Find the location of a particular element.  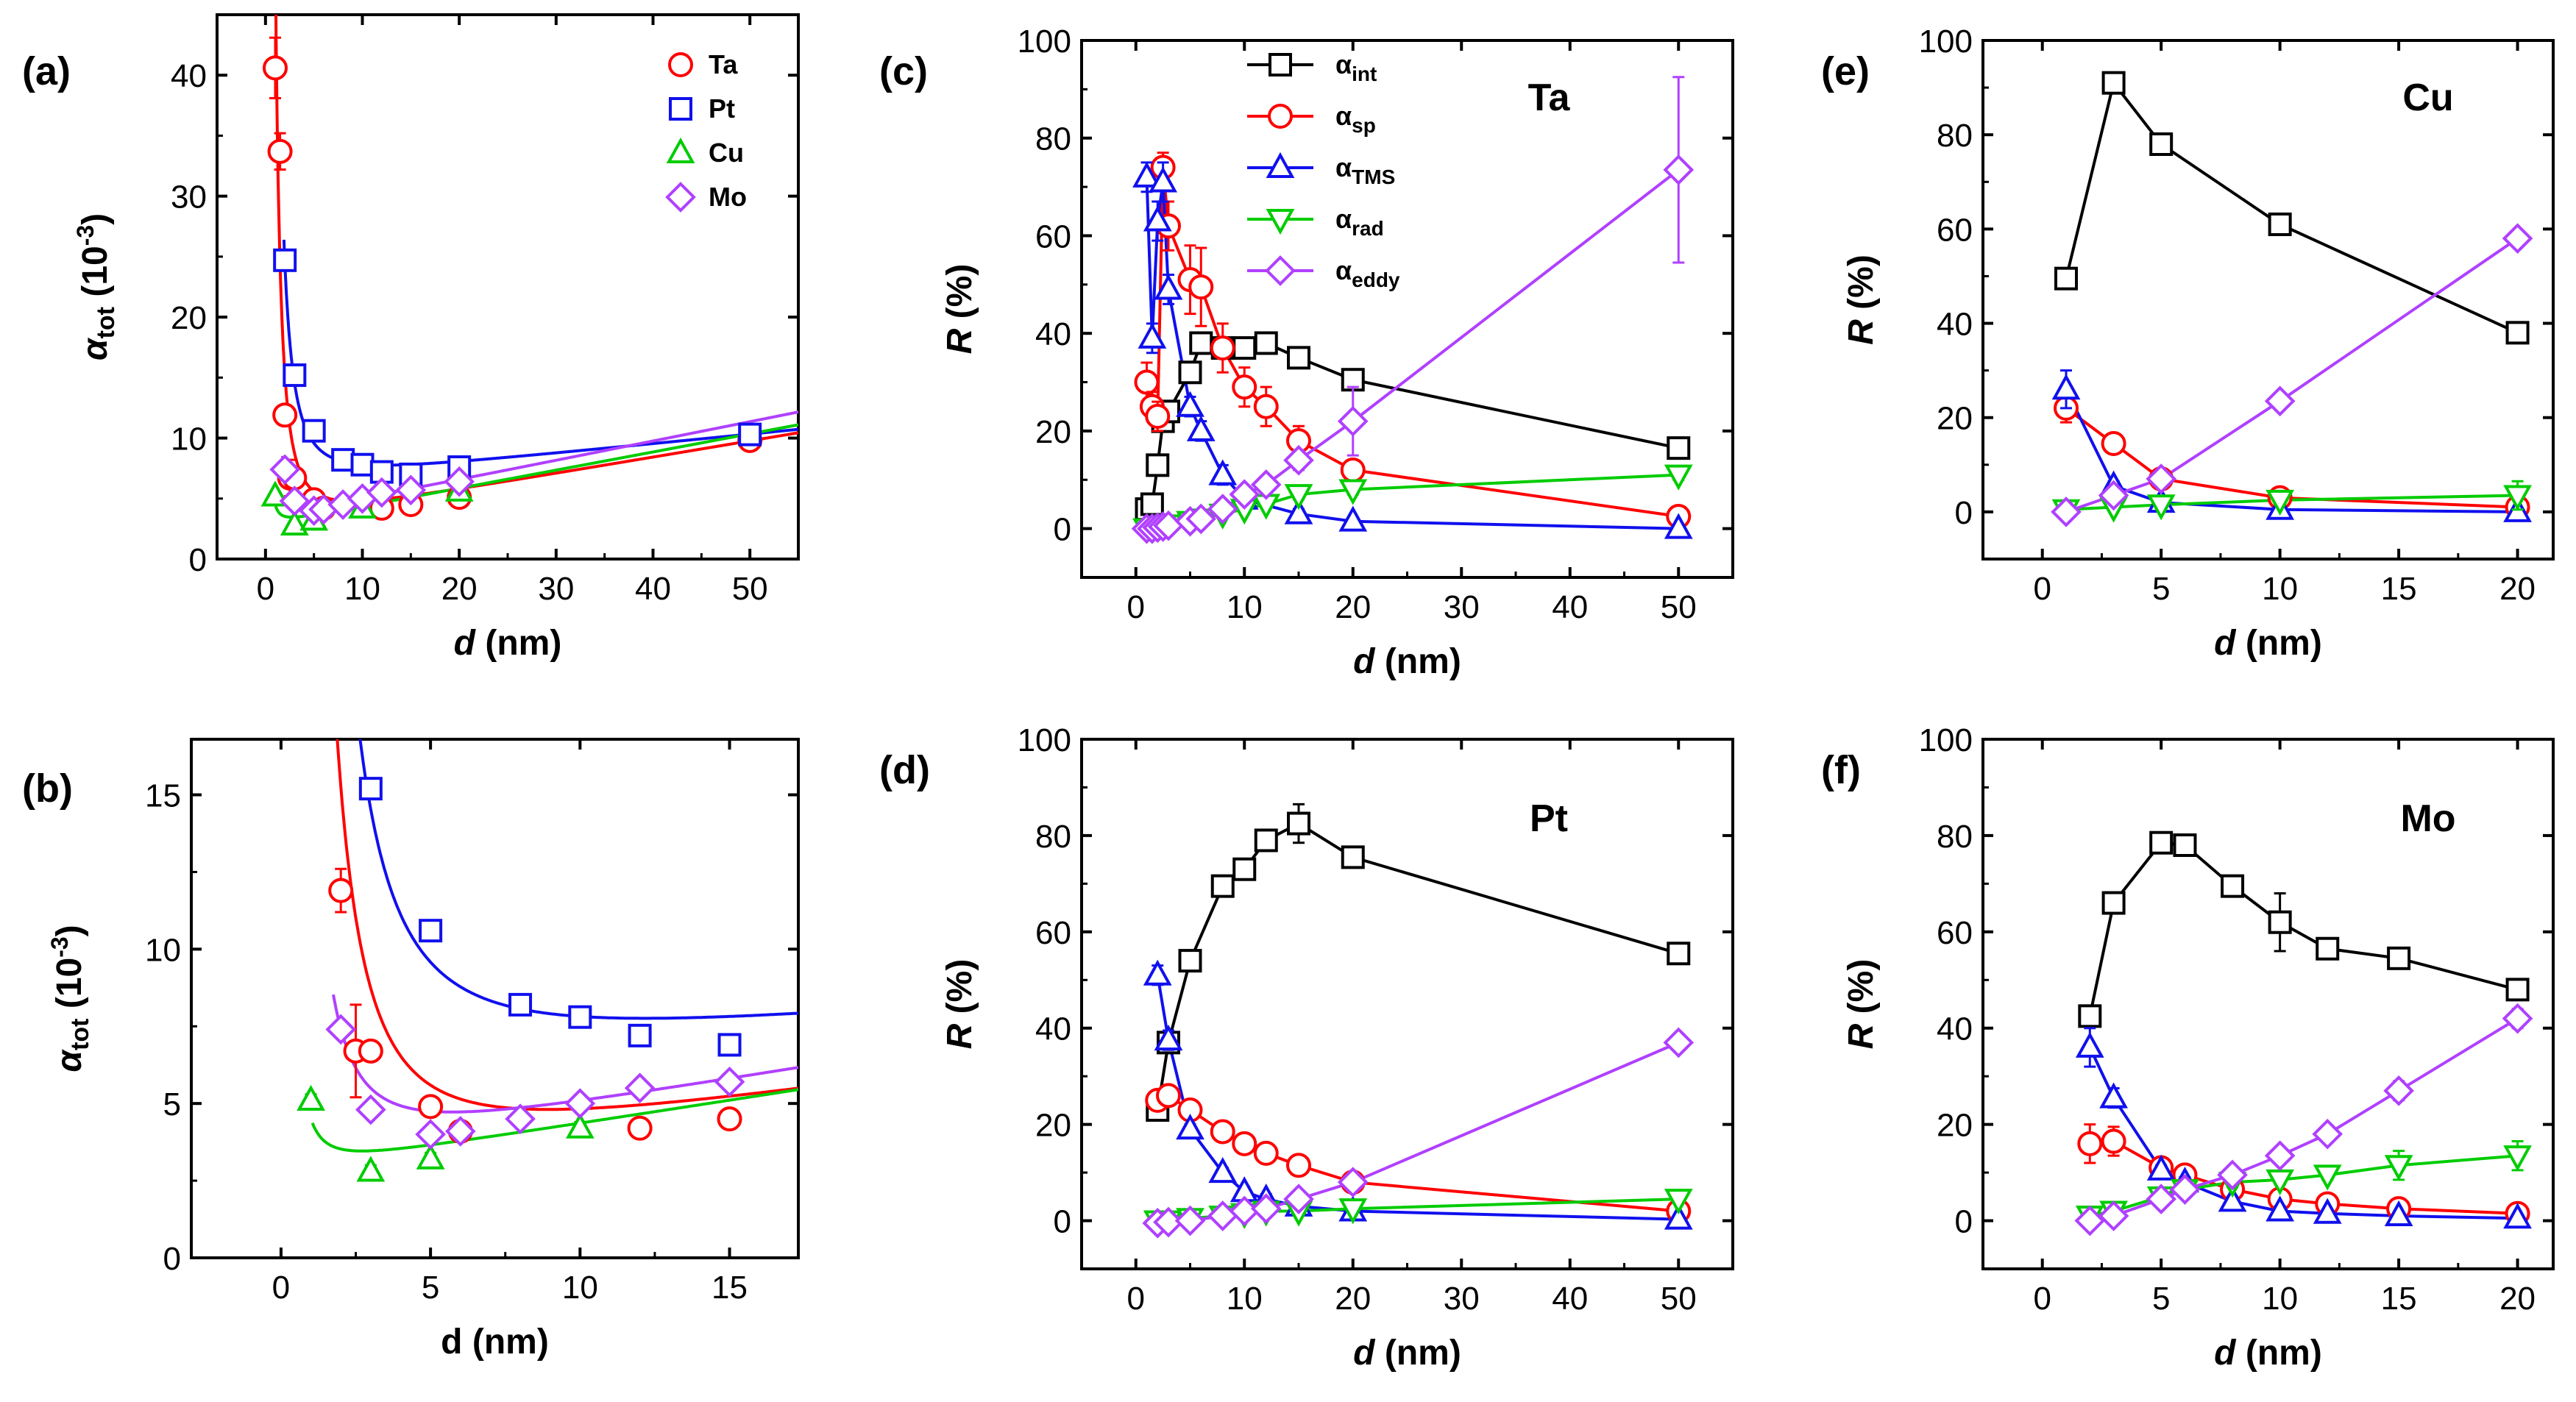

x-tick-label: 40 is located at coordinates (1570, 607).